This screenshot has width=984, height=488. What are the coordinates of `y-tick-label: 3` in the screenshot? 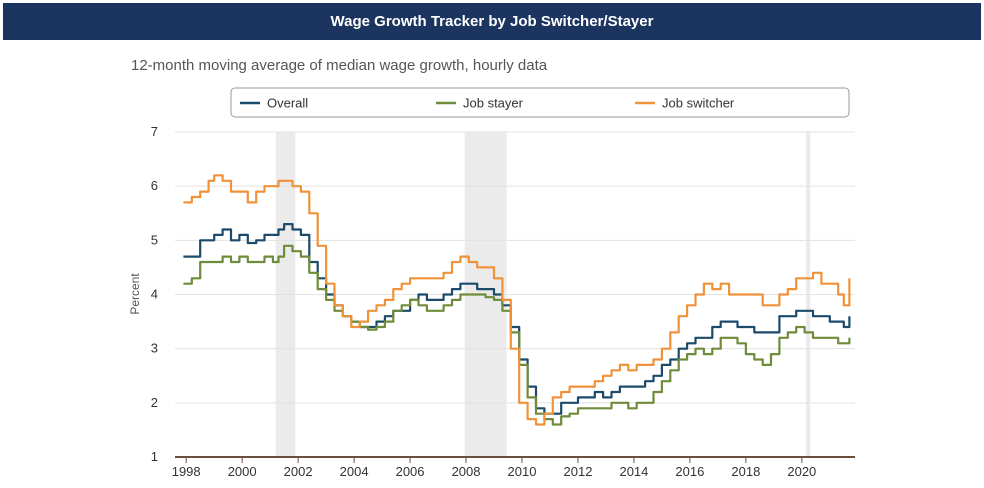 It's located at (154, 348).